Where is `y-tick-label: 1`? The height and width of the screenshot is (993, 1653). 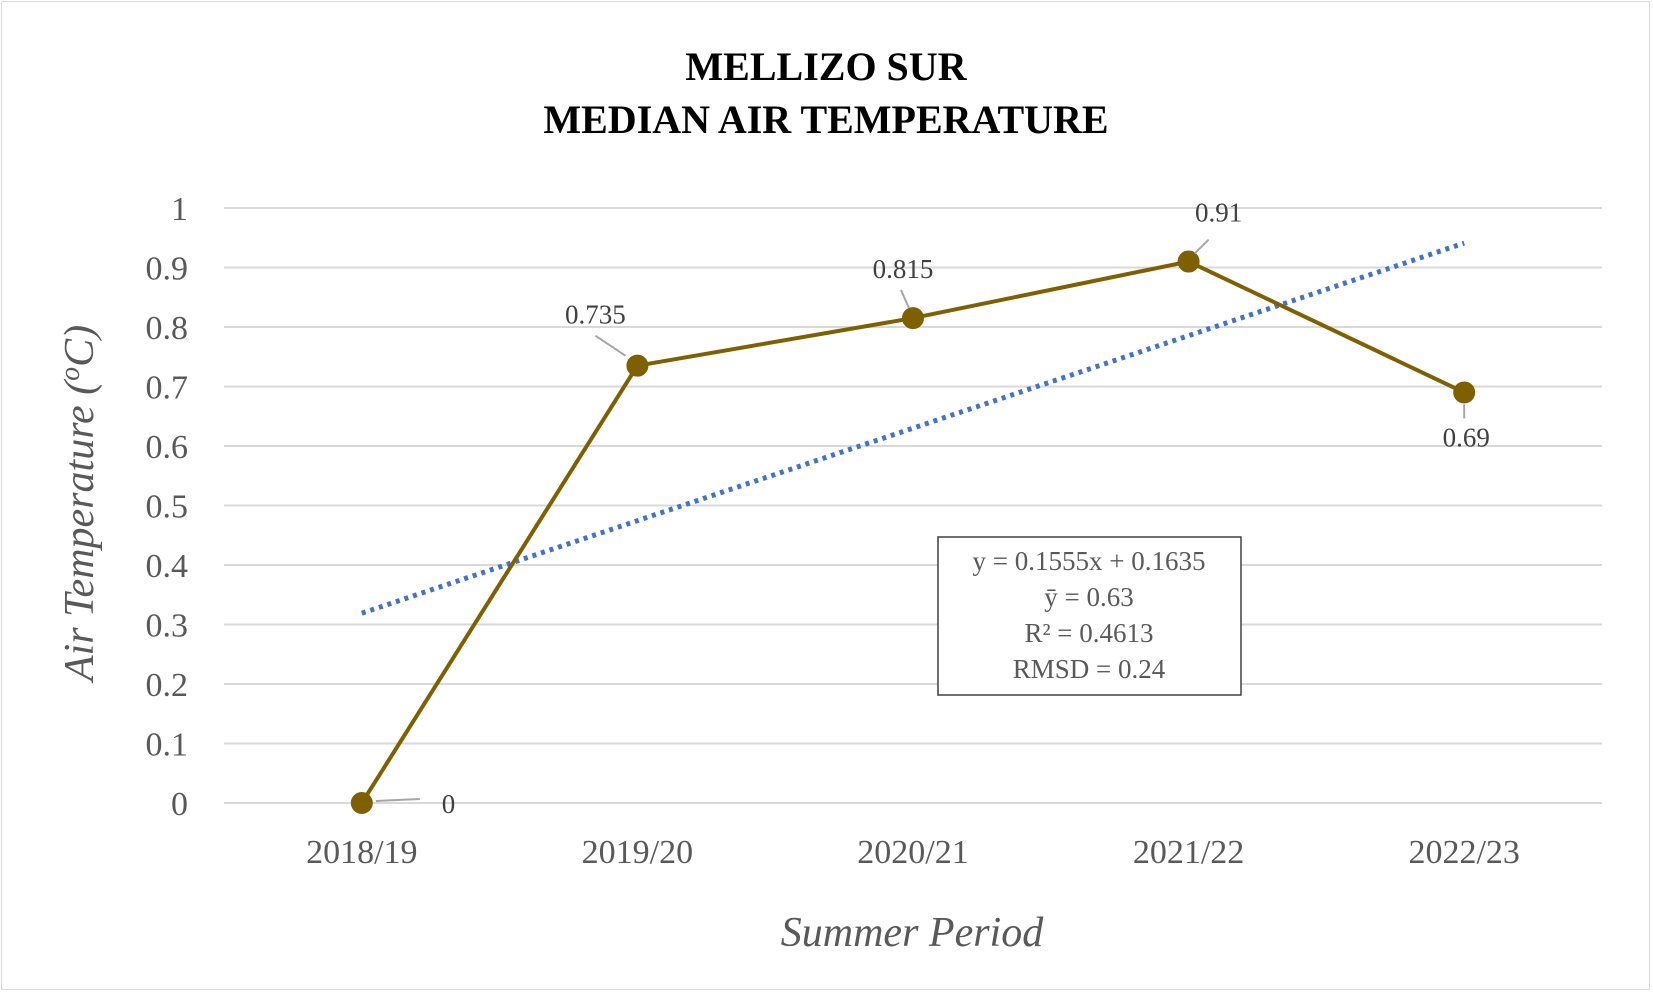 y-tick-label: 1 is located at coordinates (179, 209).